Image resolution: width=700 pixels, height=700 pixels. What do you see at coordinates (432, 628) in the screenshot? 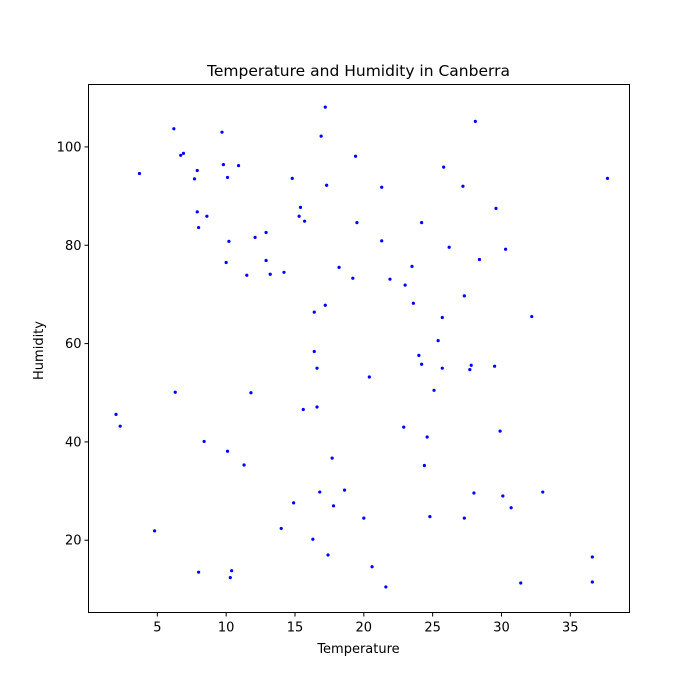
I see `x-tick-label: 25` at bounding box center [432, 628].